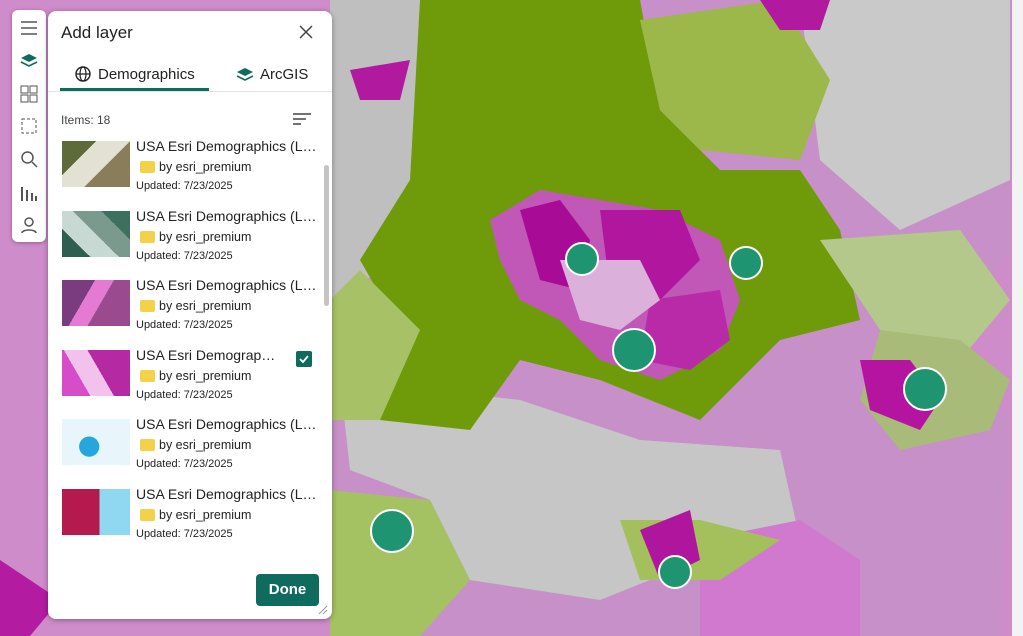 The image size is (1023, 636). Describe the element at coordinates (326, 235) in the screenshot. I see `scrollbar` at that location.